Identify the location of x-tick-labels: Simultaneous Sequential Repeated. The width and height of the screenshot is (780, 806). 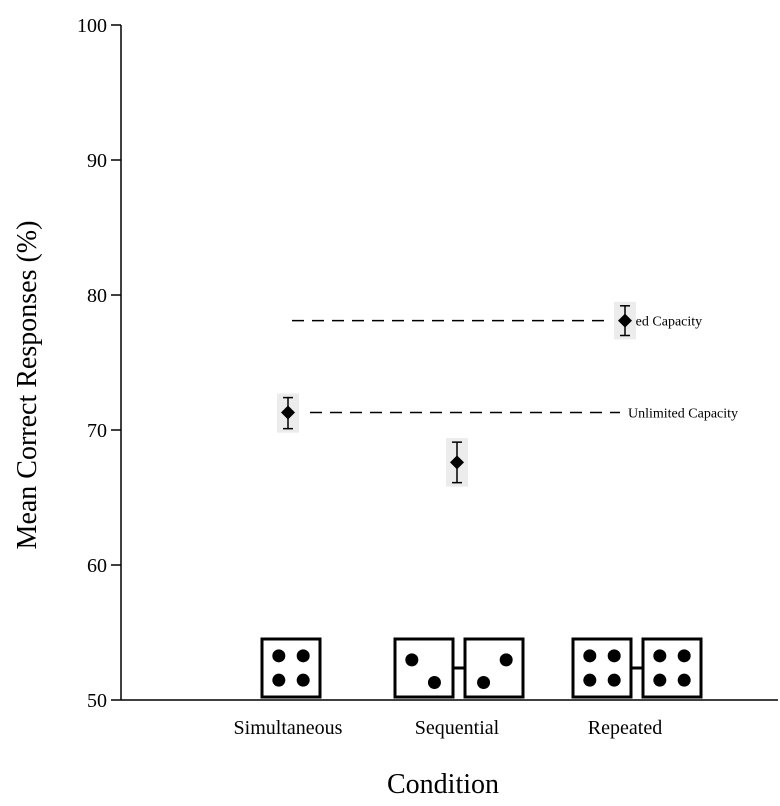
(448, 728).